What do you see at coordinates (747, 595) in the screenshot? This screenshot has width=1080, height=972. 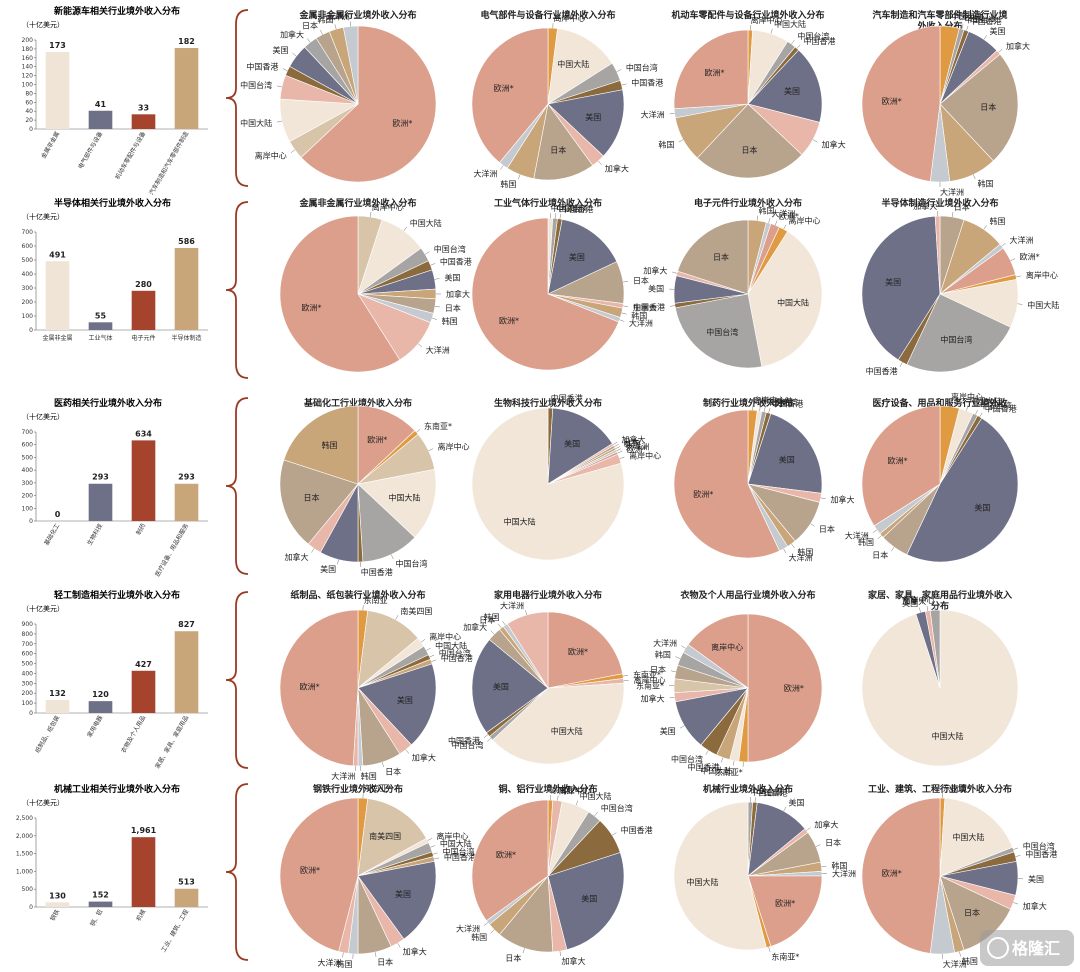 I see `pie-title: 衣物及个人用品行业境外收入分布` at bounding box center [747, 595].